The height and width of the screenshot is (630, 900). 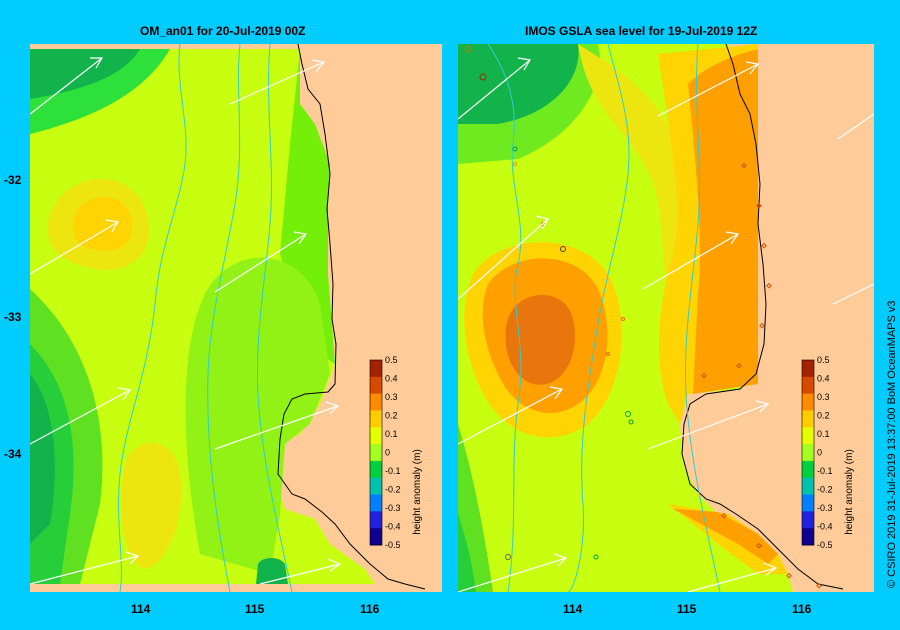 I want to click on coastline, so click(x=351, y=317).